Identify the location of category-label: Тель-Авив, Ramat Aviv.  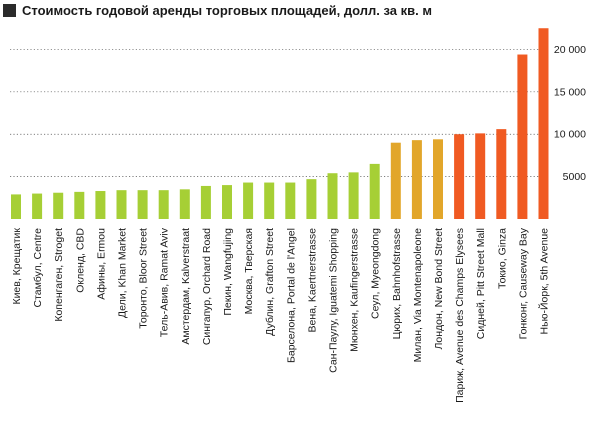
(165, 282).